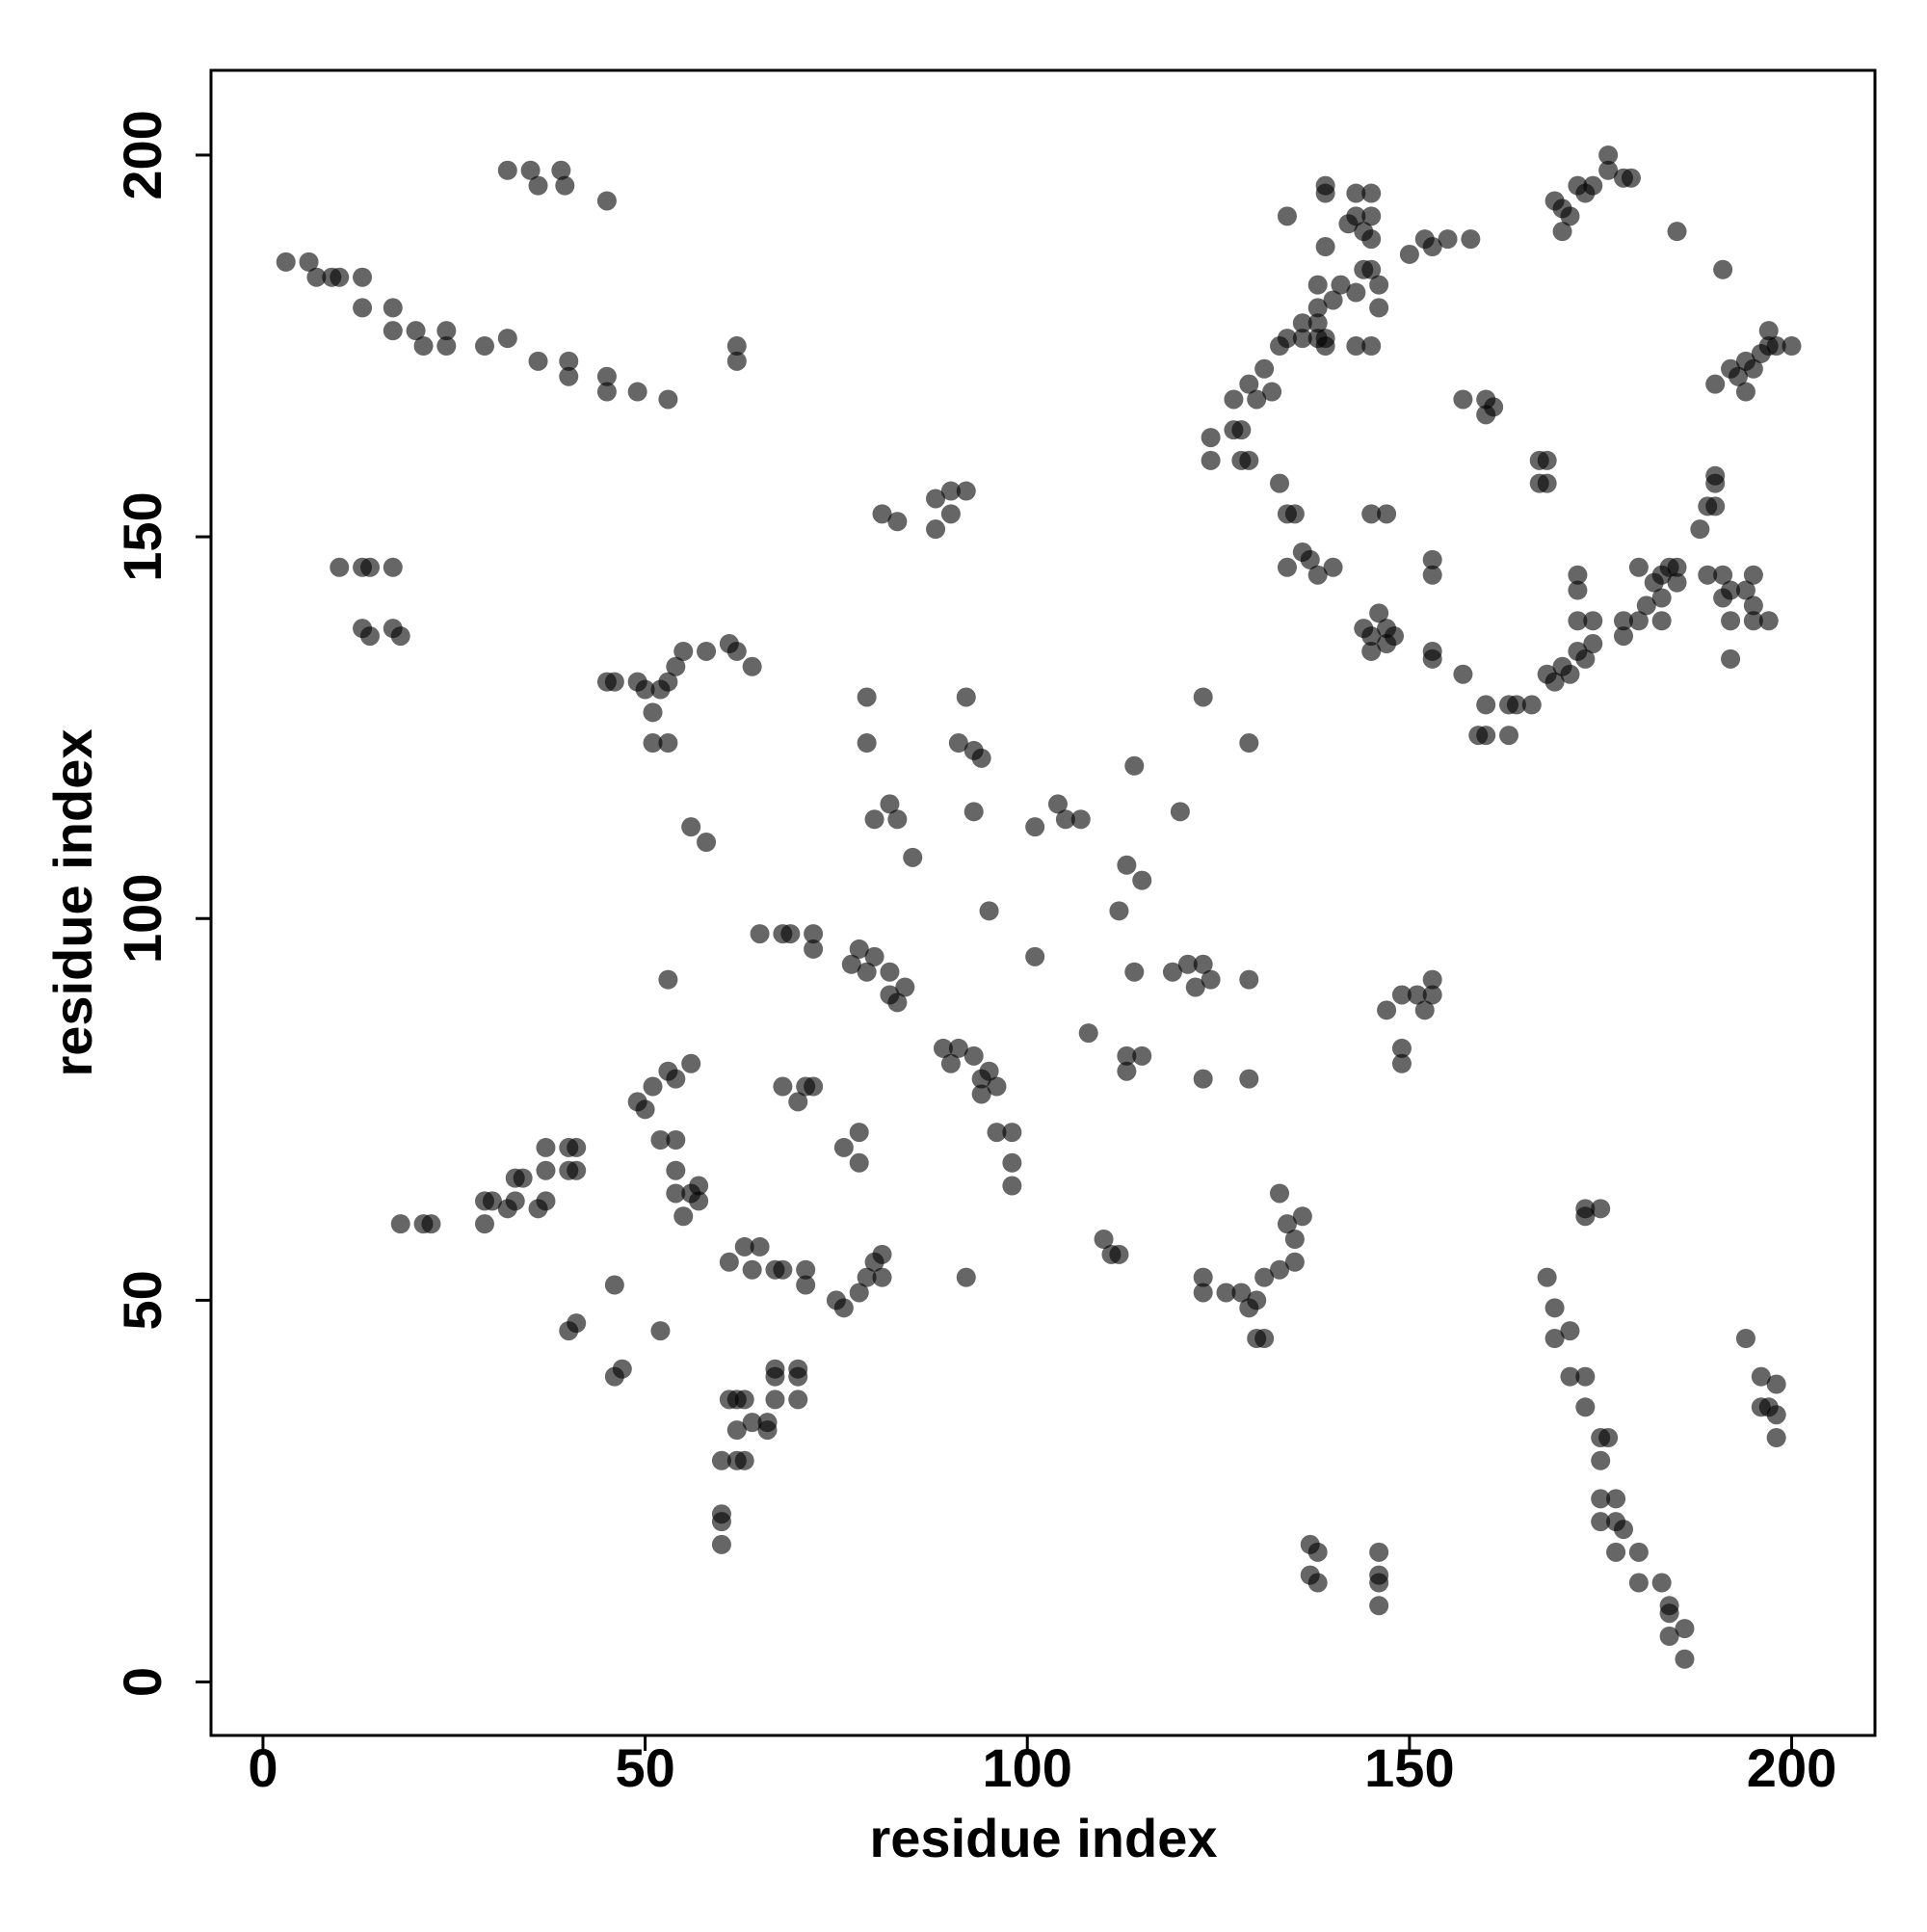 Image resolution: width=1927 pixels, height=1932 pixels. Describe the element at coordinates (142, 1300) in the screenshot. I see `y-tick-label: 50` at that location.